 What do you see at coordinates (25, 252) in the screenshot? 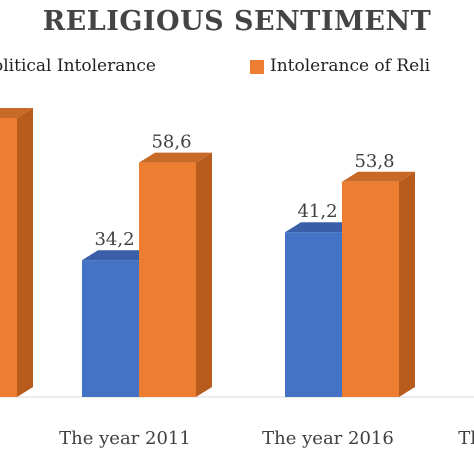
I see `bar-partial-intolerance-of-religious-side` at bounding box center [25, 252].